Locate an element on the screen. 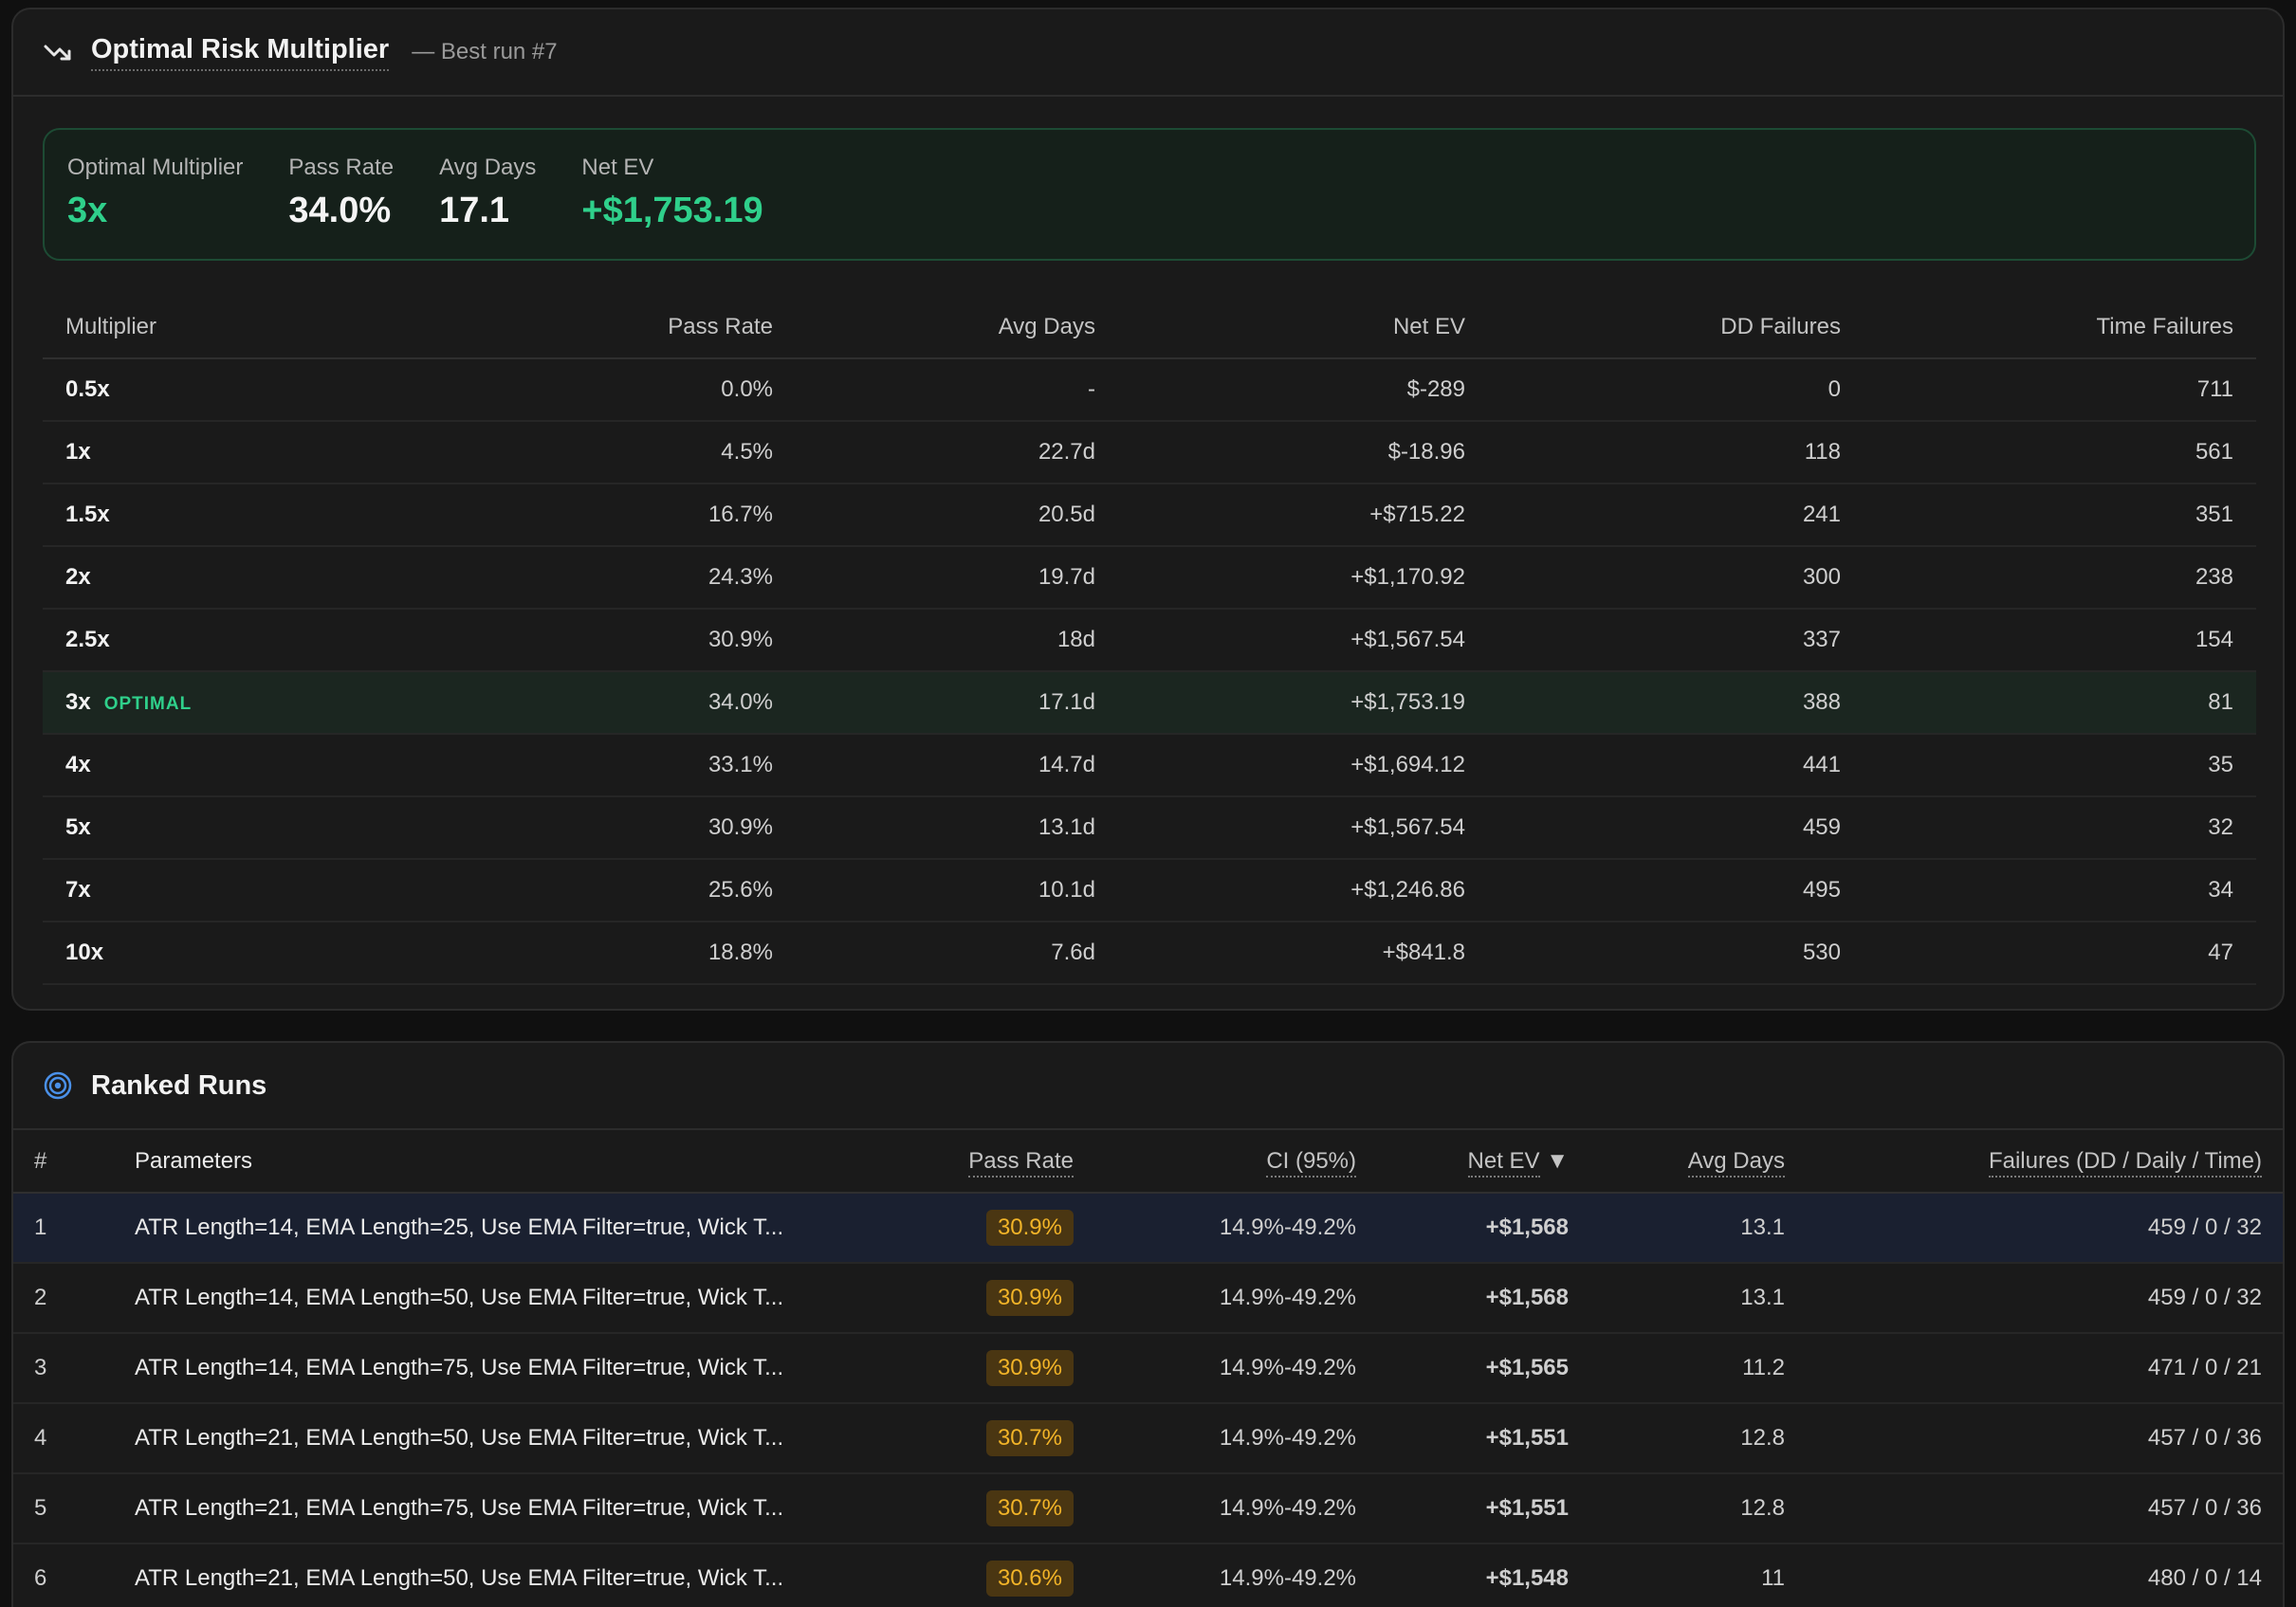 The height and width of the screenshot is (1607, 2296). multiplier-cell: 10x is located at coordinates (265, 954).